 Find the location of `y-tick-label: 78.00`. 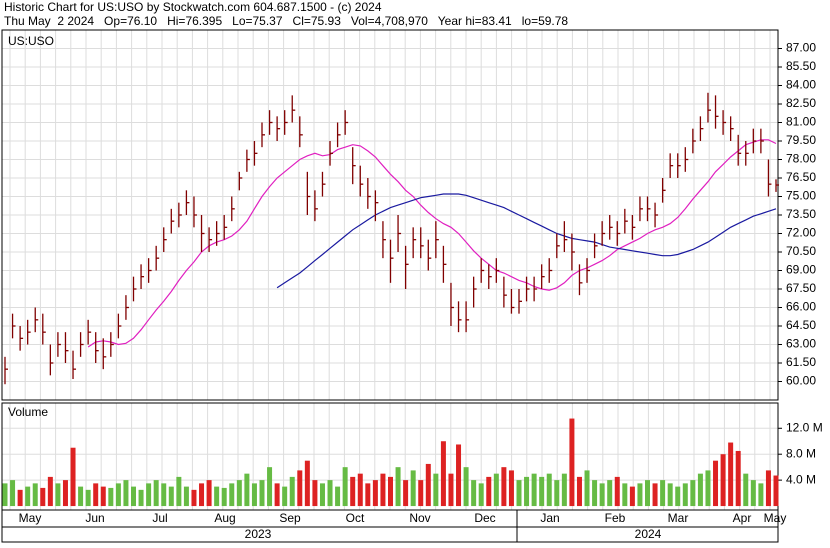

y-tick-label: 78.00 is located at coordinates (801, 159).